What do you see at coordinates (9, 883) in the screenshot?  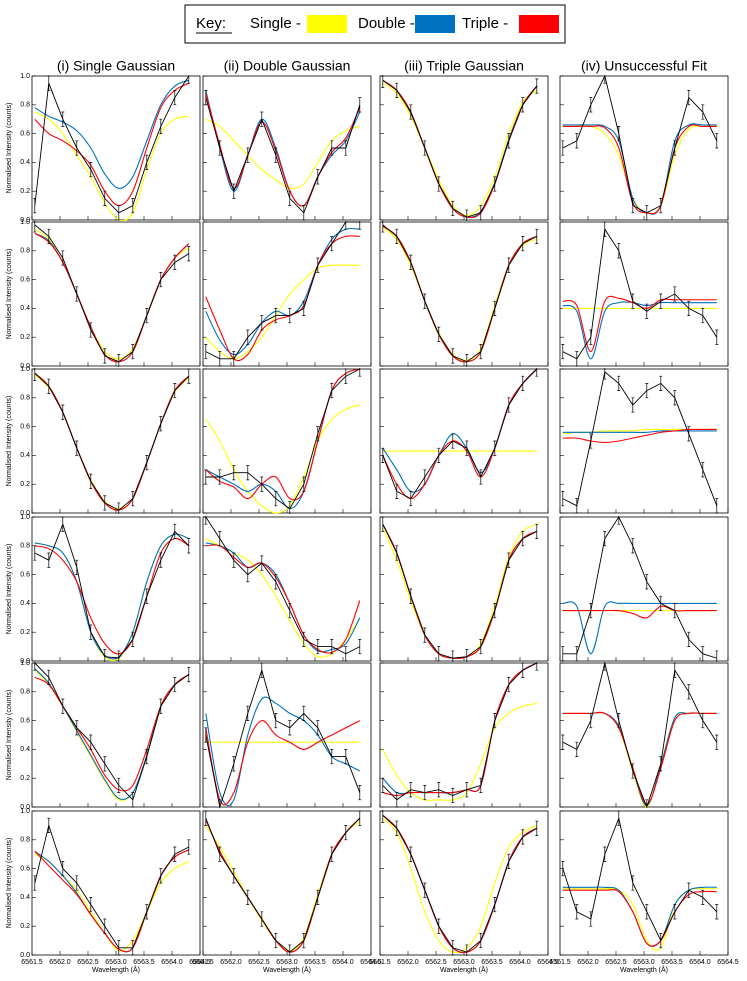 I see `y-axis-label: Normalised Intensity (counts)` at bounding box center [9, 883].